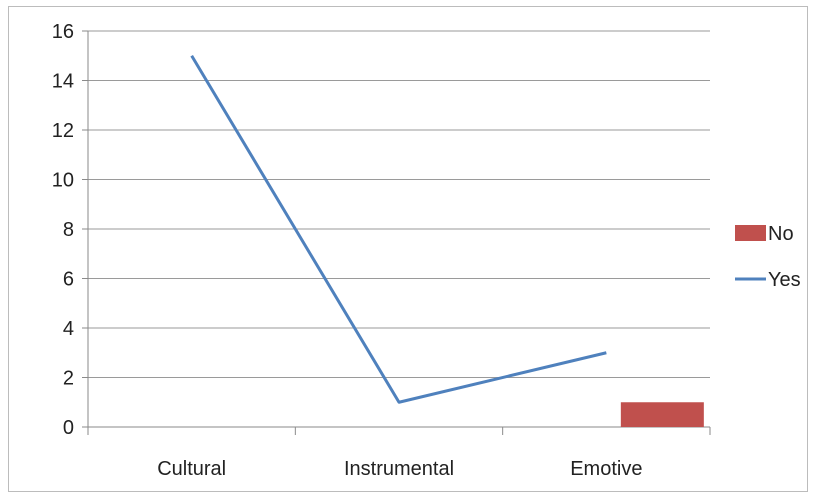  Describe the element at coordinates (191, 469) in the screenshot. I see `x-tick-label: Cultural` at that location.